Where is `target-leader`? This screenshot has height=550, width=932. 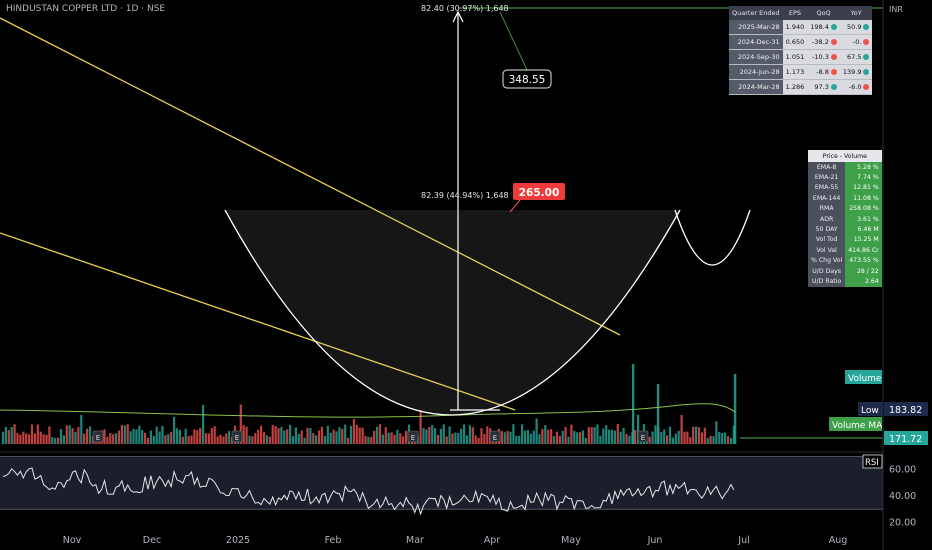 target-leader is located at coordinates (514, 42).